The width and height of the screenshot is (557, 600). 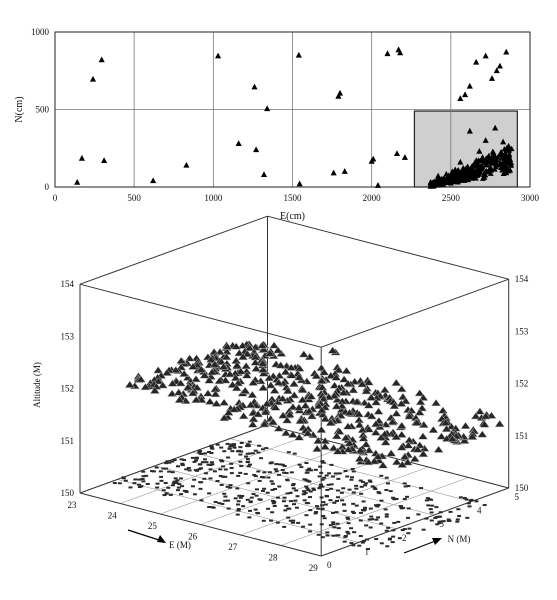 What do you see at coordinates (43, 110) in the screenshot?
I see `y-tick-label: 500` at bounding box center [43, 110].